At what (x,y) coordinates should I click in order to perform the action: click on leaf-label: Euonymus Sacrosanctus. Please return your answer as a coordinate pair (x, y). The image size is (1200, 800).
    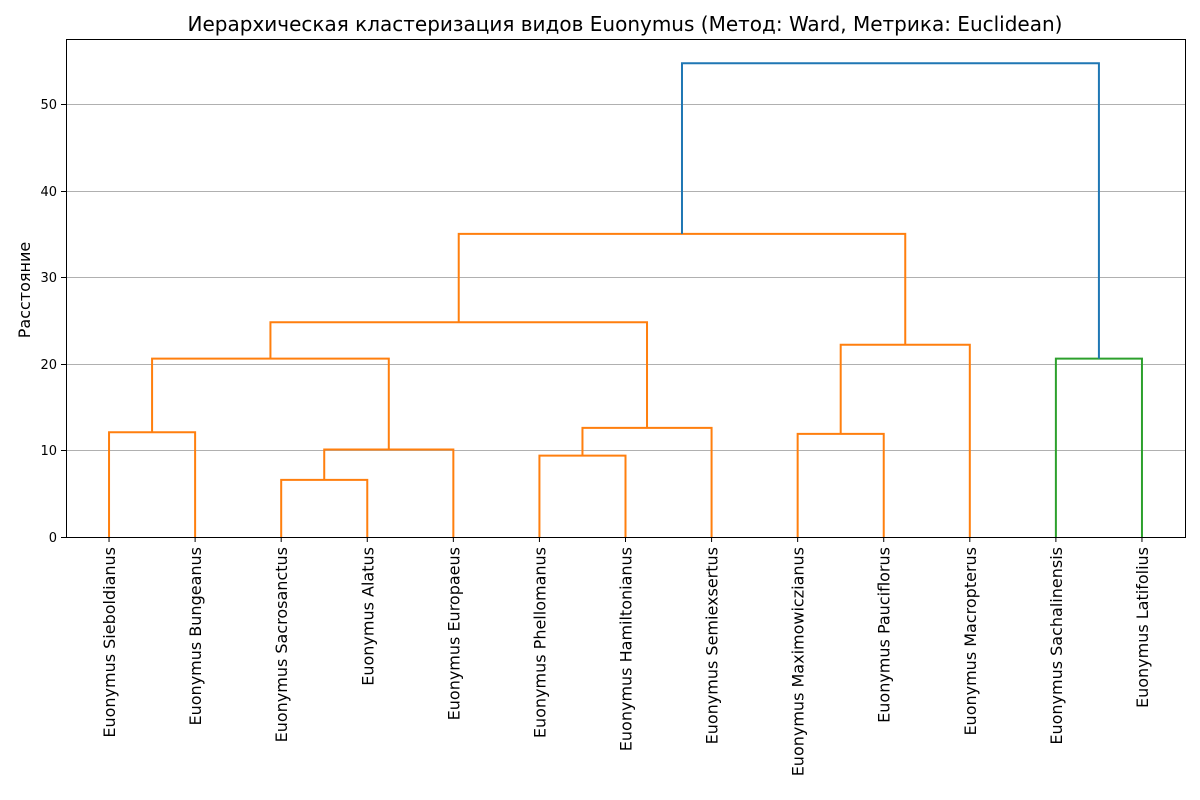
    Looking at the image, I should click on (281, 644).